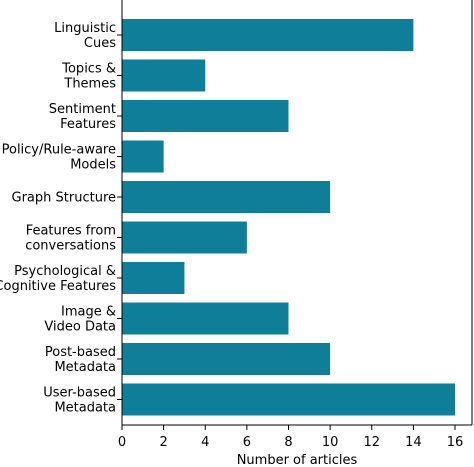 This screenshot has width=474, height=467. I want to click on x-tick-label-6: 12, so click(371, 442).